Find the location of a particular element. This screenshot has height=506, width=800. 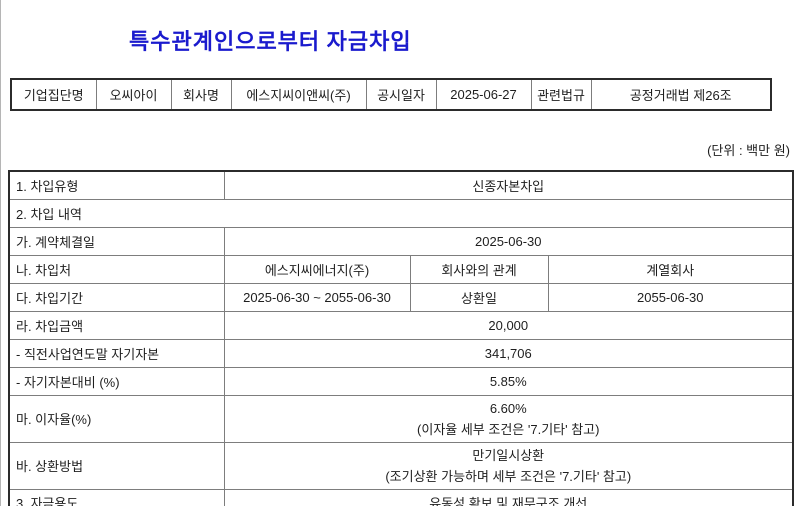

lender-value: 에스지씨에너지(주) is located at coordinates (317, 269).